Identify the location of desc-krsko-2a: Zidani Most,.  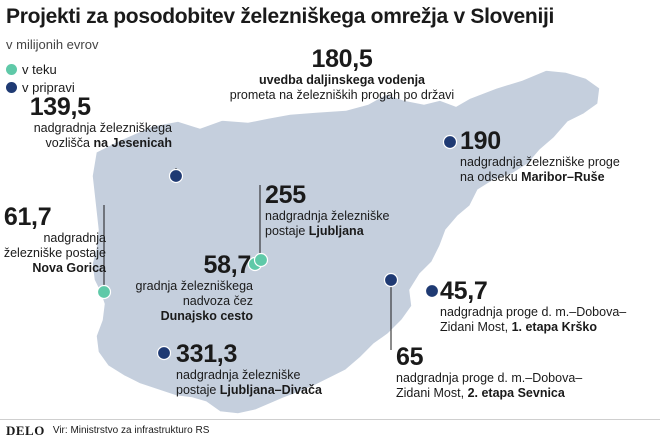
(476, 327).